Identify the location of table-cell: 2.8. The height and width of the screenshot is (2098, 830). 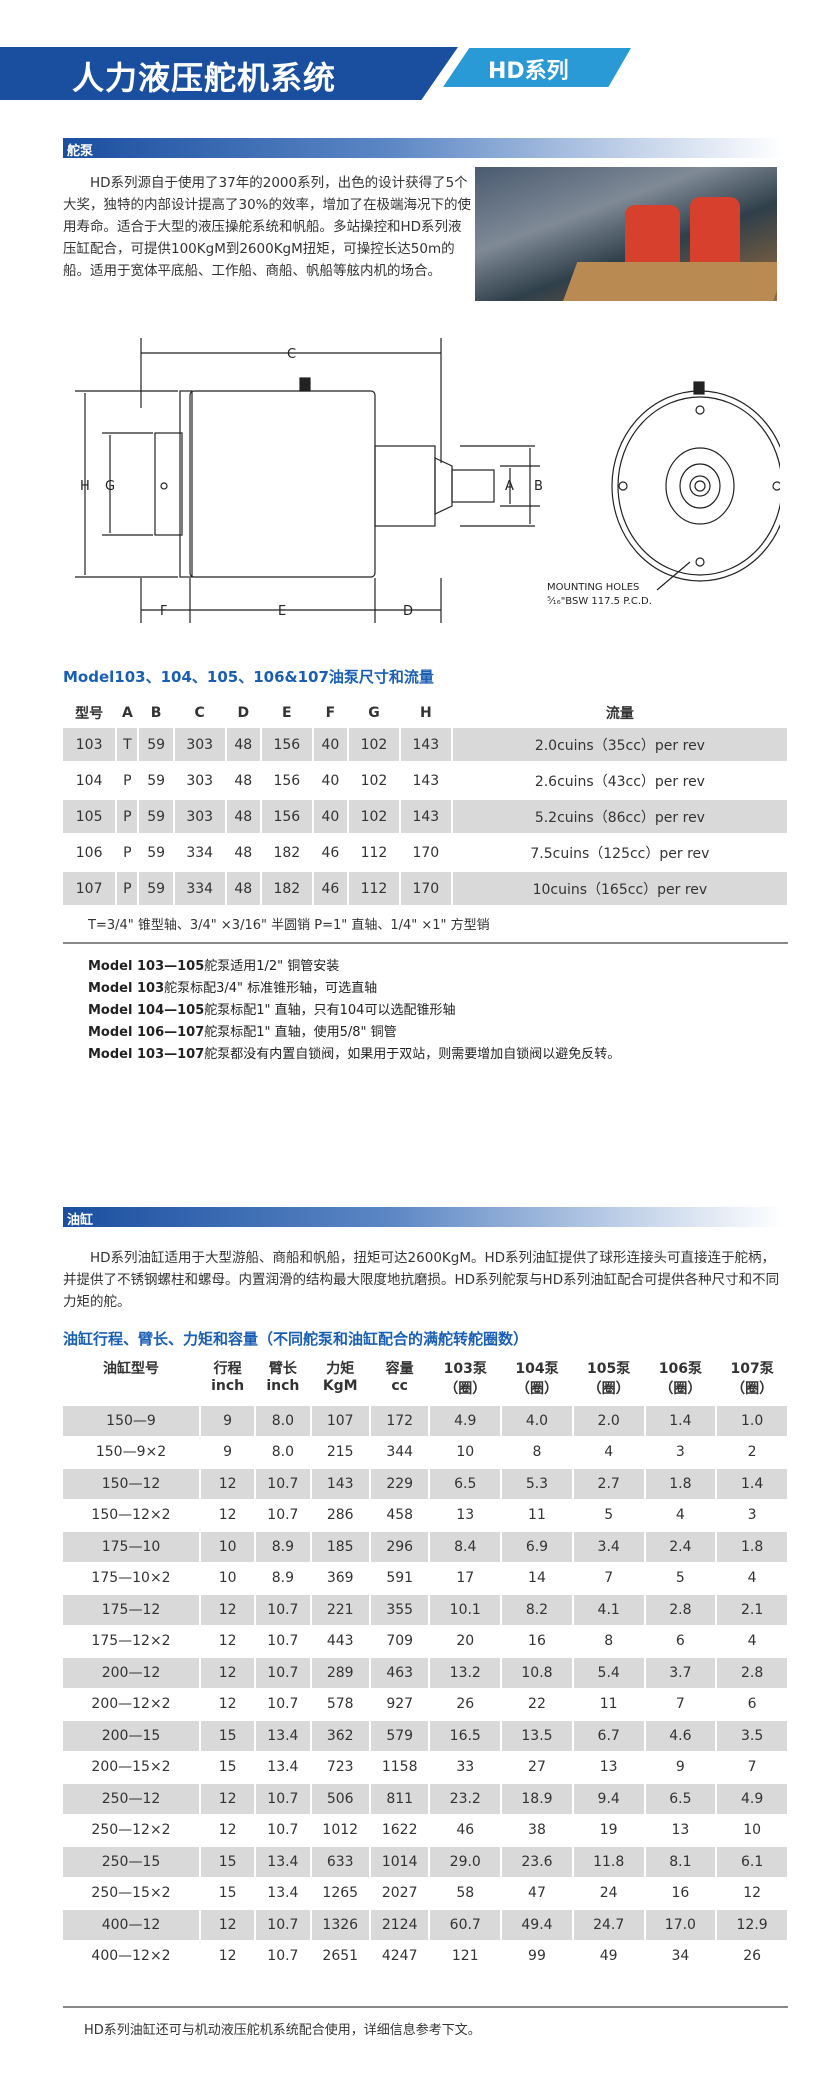
(752, 1674).